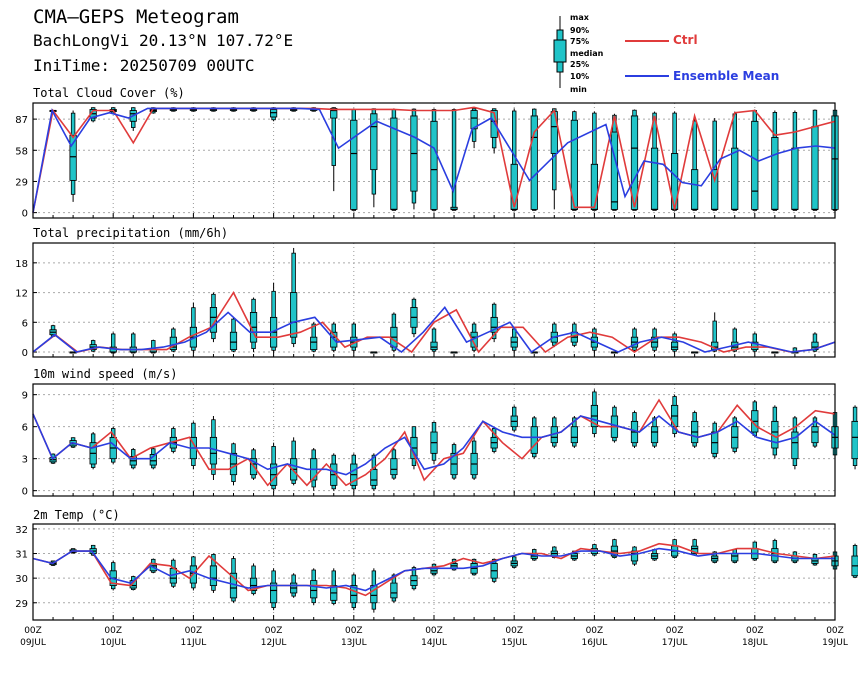 The image size is (858, 680). What do you see at coordinates (21, 530) in the screenshot?
I see `y-tick-label: 32` at bounding box center [21, 530].